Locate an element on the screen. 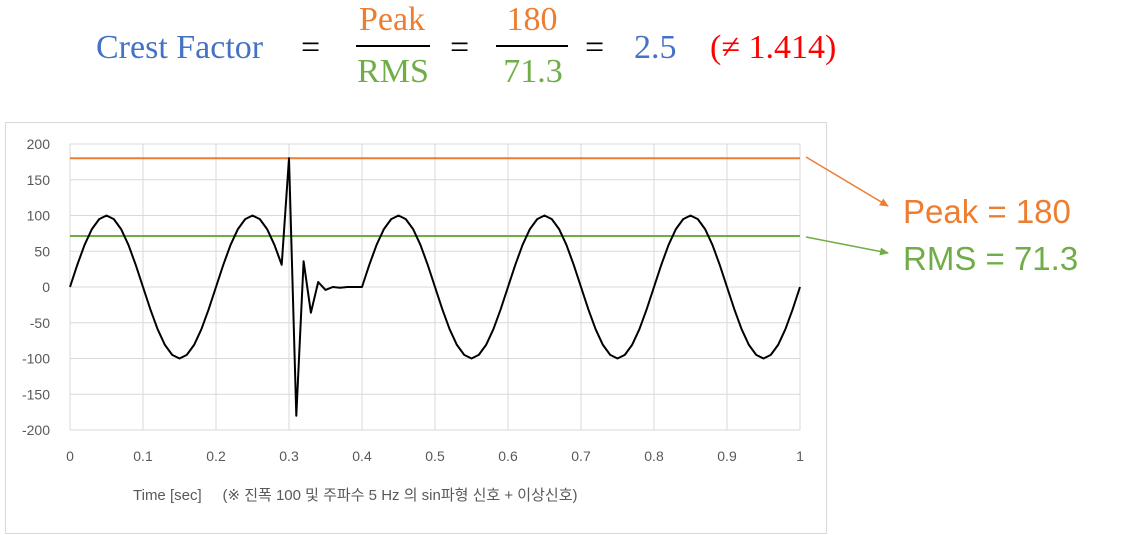 The width and height of the screenshot is (1126, 535). formula-denominator-1: RMS is located at coordinates (393, 71).